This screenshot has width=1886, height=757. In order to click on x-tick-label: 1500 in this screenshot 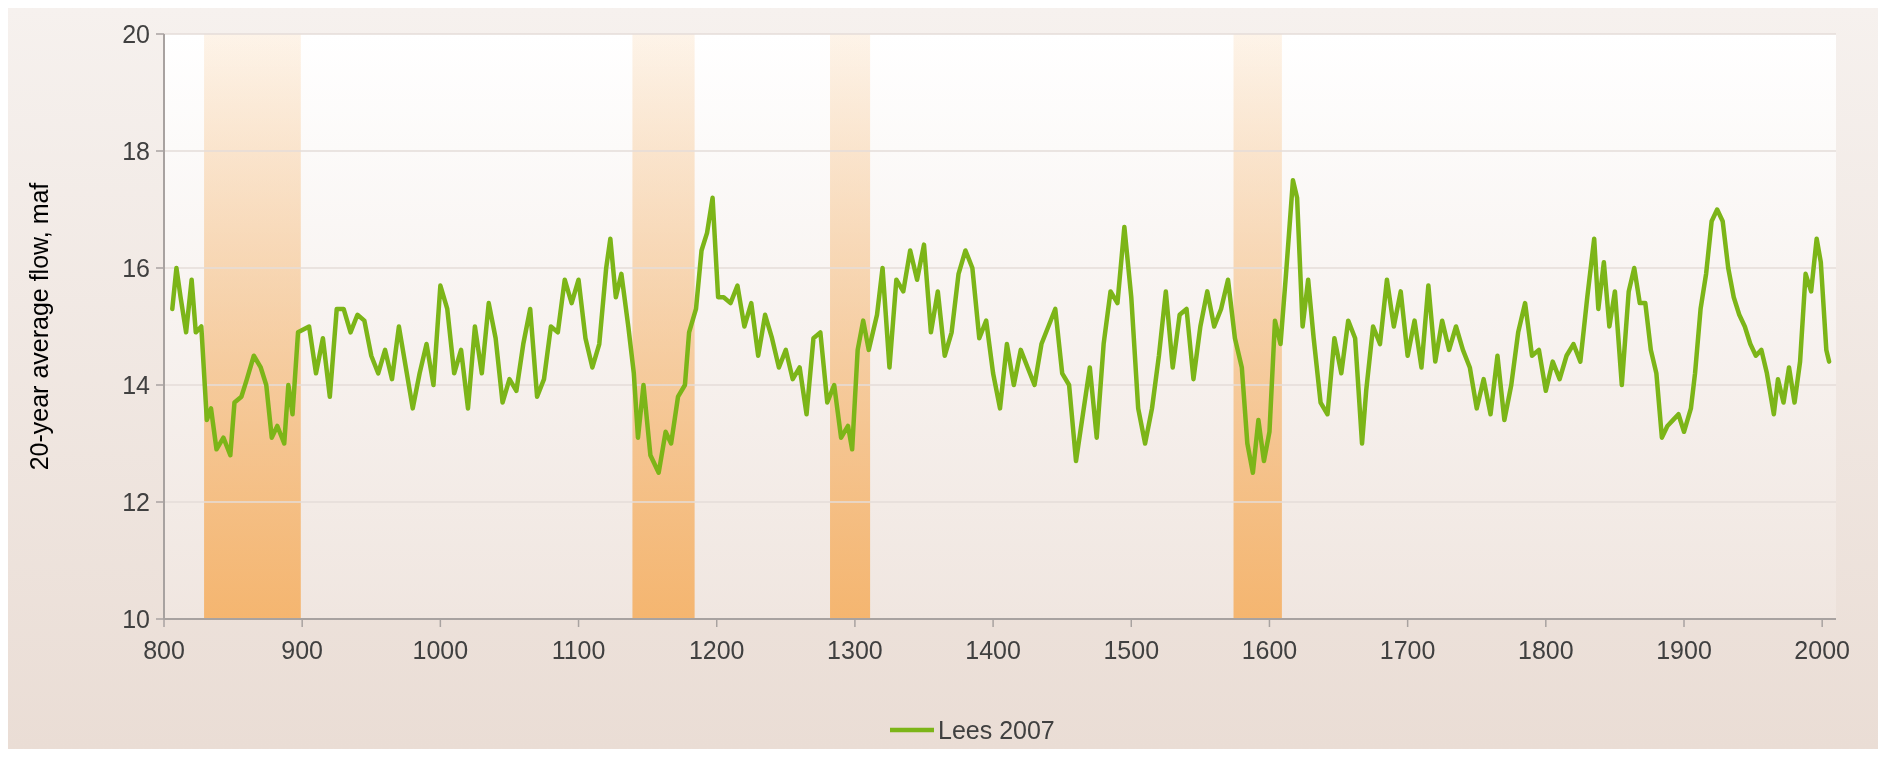, I will do `click(1131, 650)`.